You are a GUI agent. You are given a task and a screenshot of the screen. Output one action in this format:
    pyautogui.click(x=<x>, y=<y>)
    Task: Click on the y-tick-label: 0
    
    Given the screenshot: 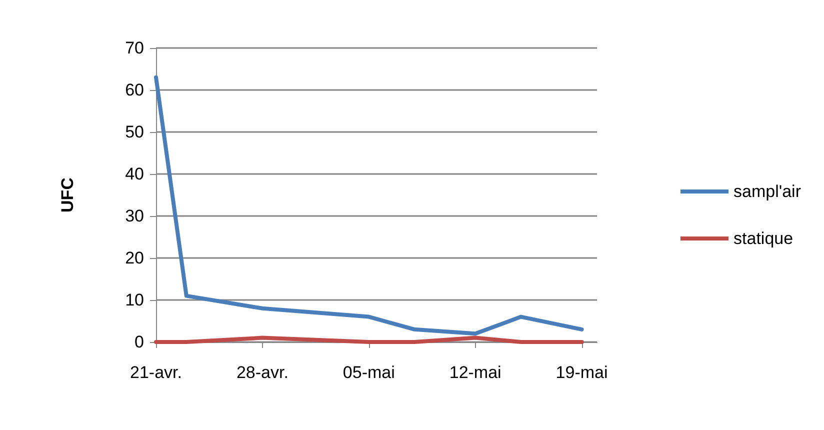 What is the action you would take?
    pyautogui.click(x=139, y=342)
    